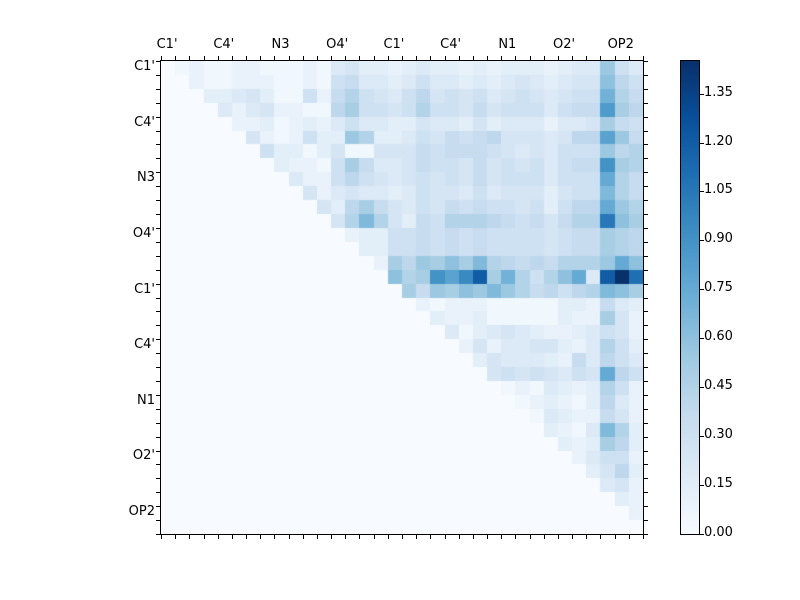 The width and height of the screenshot is (800, 600). I want to click on colorbar-tick-label: 0.30, so click(718, 435).